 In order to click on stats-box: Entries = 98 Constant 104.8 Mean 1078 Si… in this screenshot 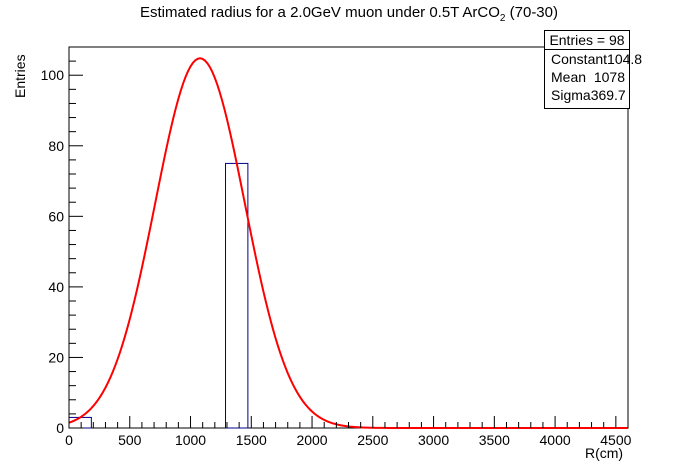, I will do `click(593, 69)`.